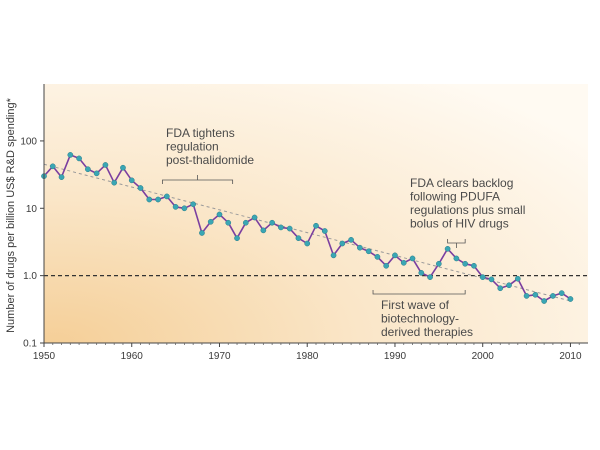 The width and height of the screenshot is (600, 450). Describe the element at coordinates (132, 356) in the screenshot. I see `x-tick-label: 1960` at that location.